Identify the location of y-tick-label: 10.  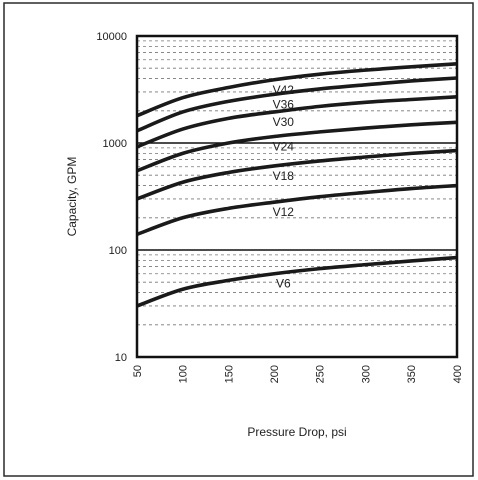
(121, 358).